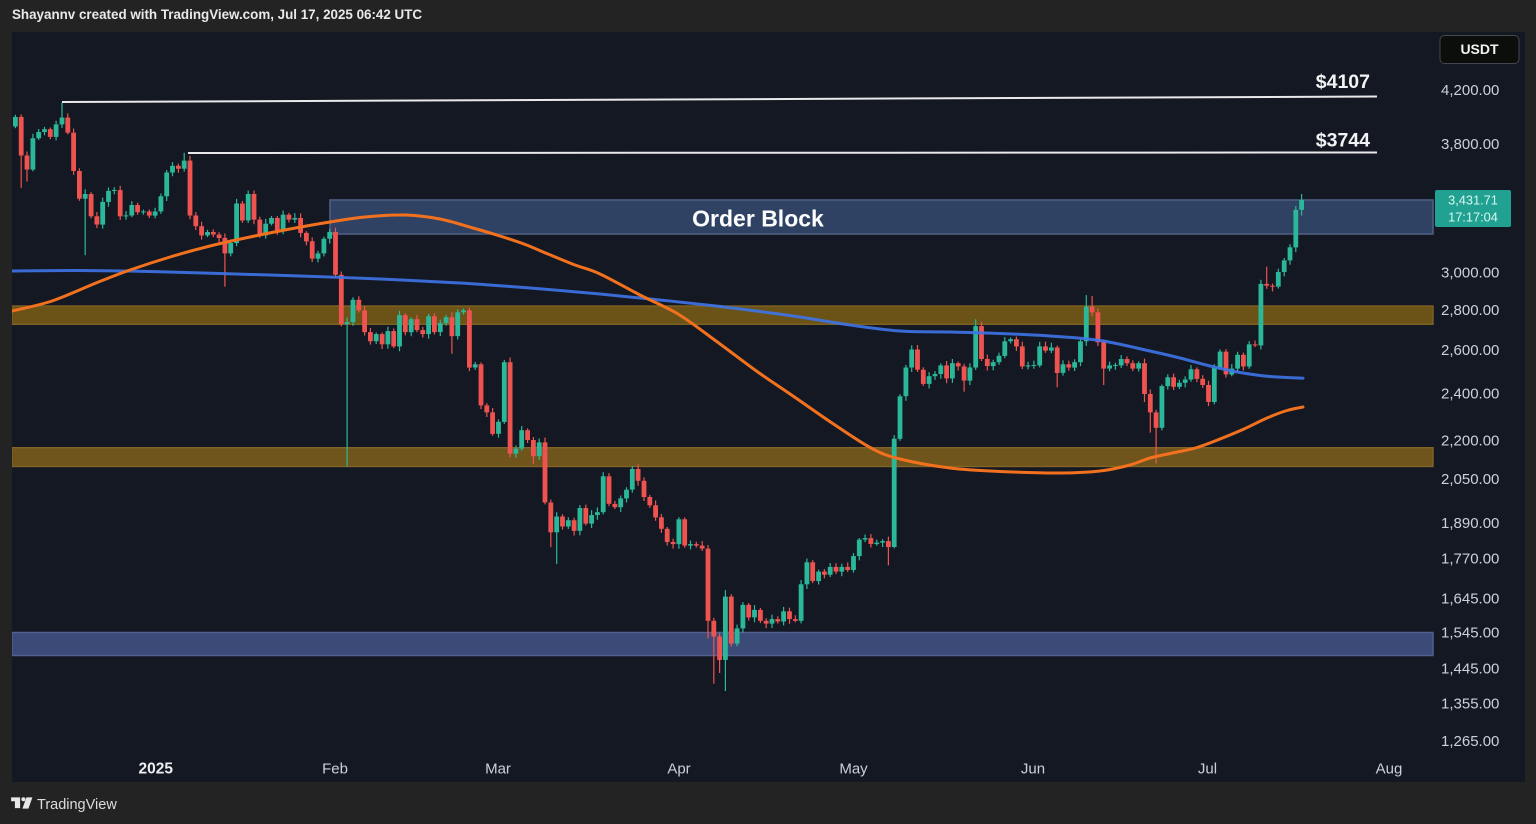 This screenshot has width=1536, height=824. Describe the element at coordinates (155, 769) in the screenshot. I see `svg-text: 2025` at that location.